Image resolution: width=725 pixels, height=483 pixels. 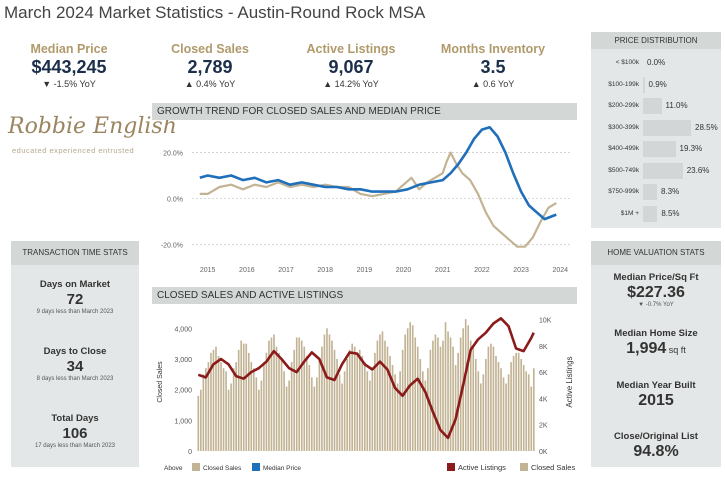 I want to click on kpi-label: Active Listings, so click(x=351, y=49).